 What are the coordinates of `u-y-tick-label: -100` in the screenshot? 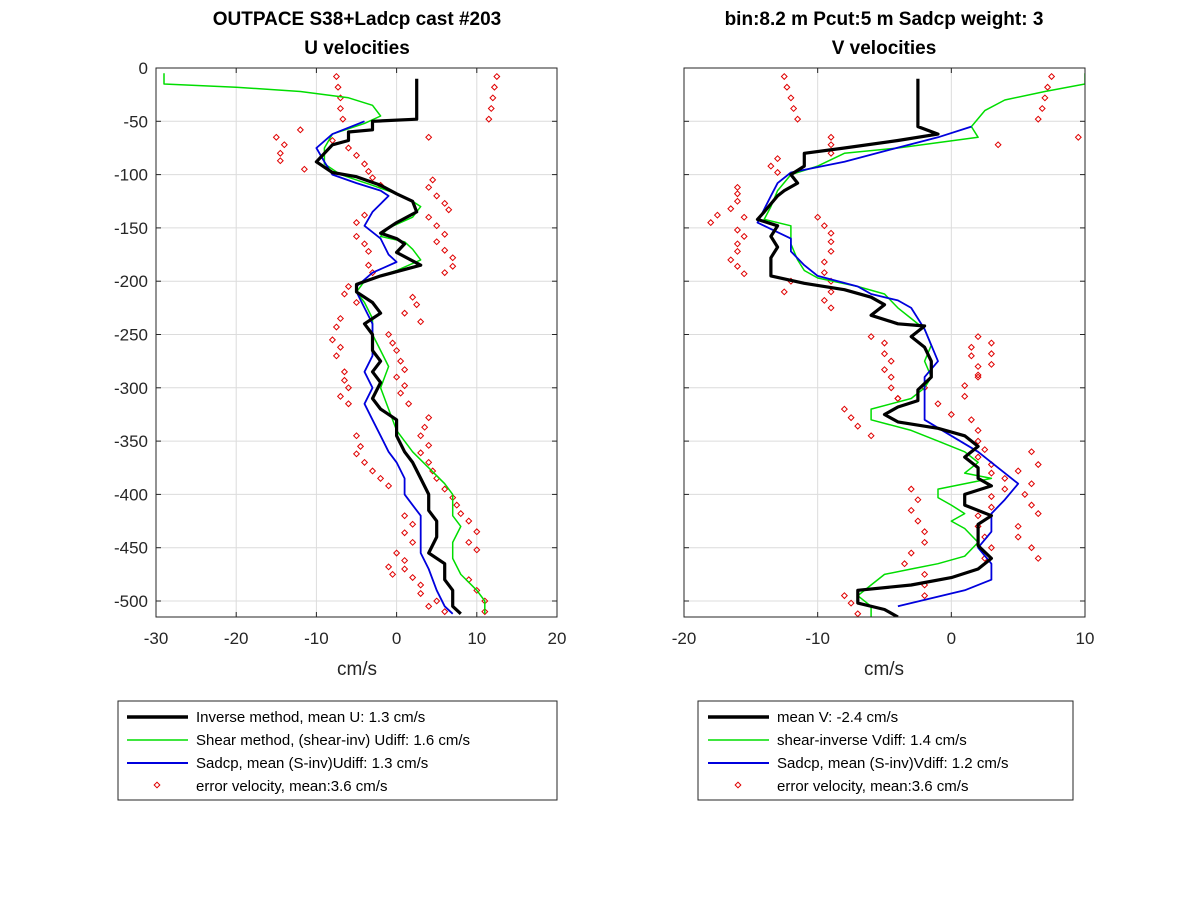 It's located at (131, 175).